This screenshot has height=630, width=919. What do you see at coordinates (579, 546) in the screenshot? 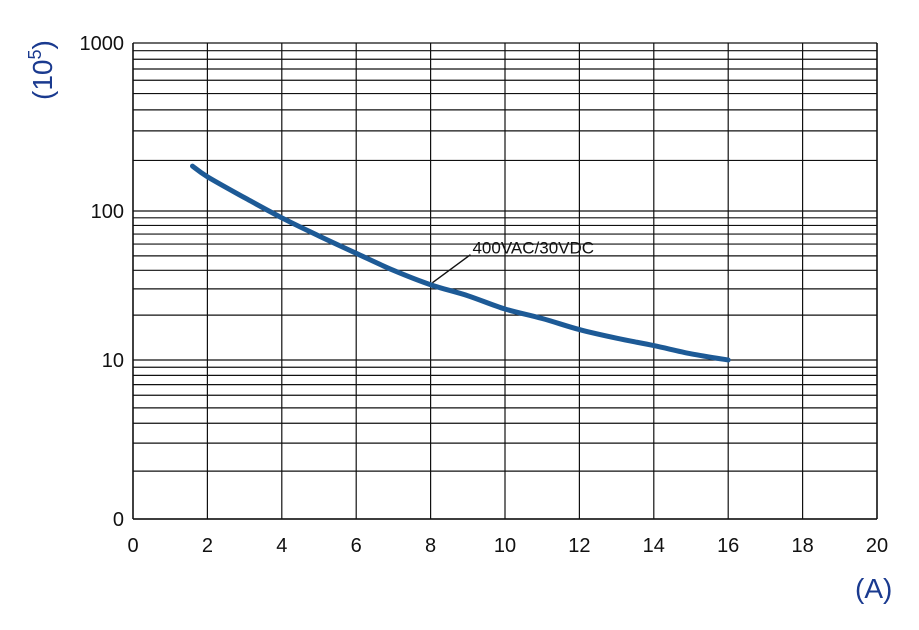
I see `x-tick-label: 12` at bounding box center [579, 546].